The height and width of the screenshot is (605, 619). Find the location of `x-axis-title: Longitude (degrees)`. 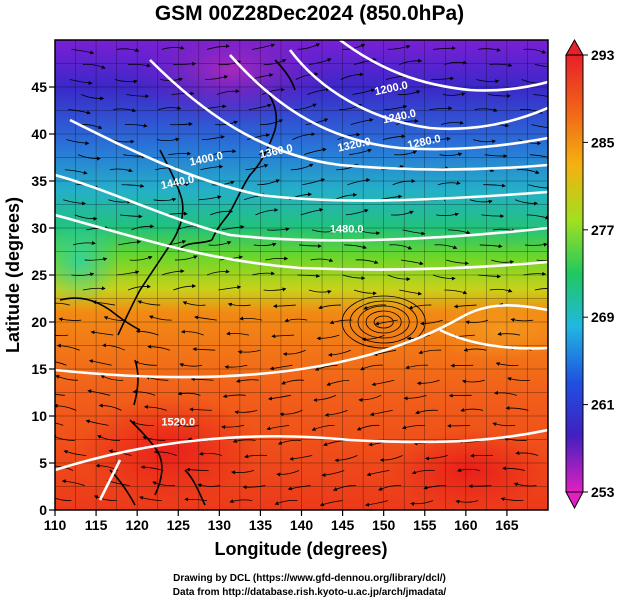

x-axis-title: Longitude (degrees) is located at coordinates (300, 549).